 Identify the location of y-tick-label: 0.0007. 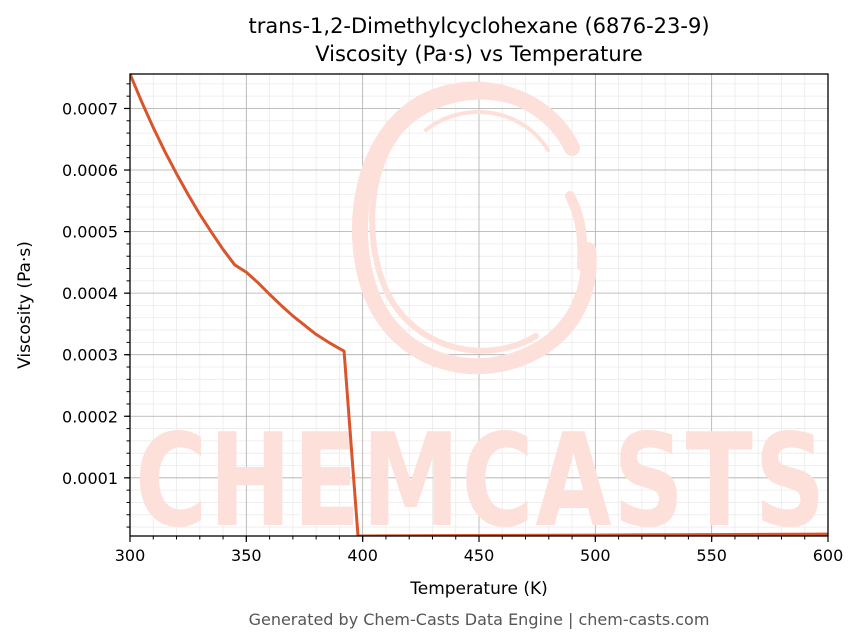
(90, 108).